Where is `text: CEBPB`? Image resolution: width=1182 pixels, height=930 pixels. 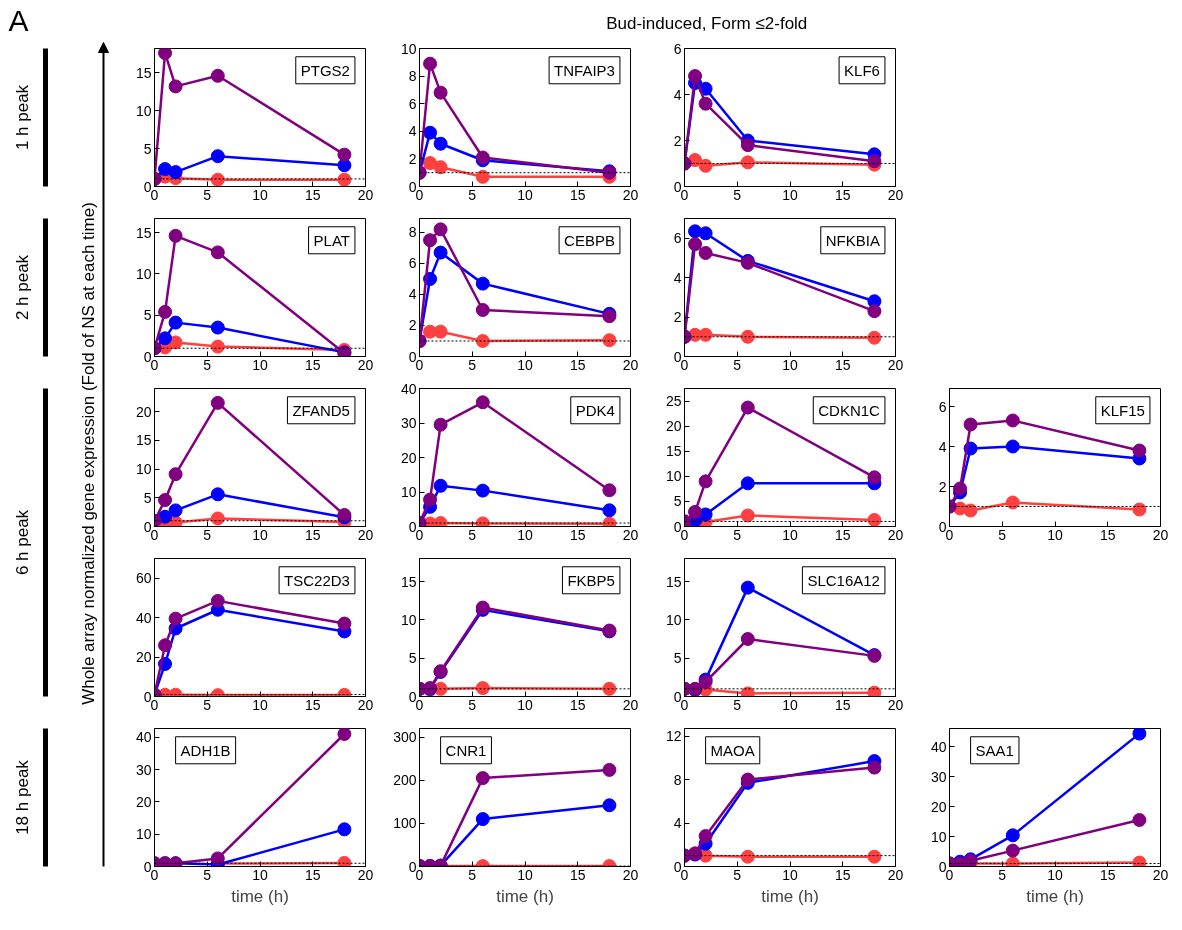
text: CEBPB is located at coordinates (589, 240).